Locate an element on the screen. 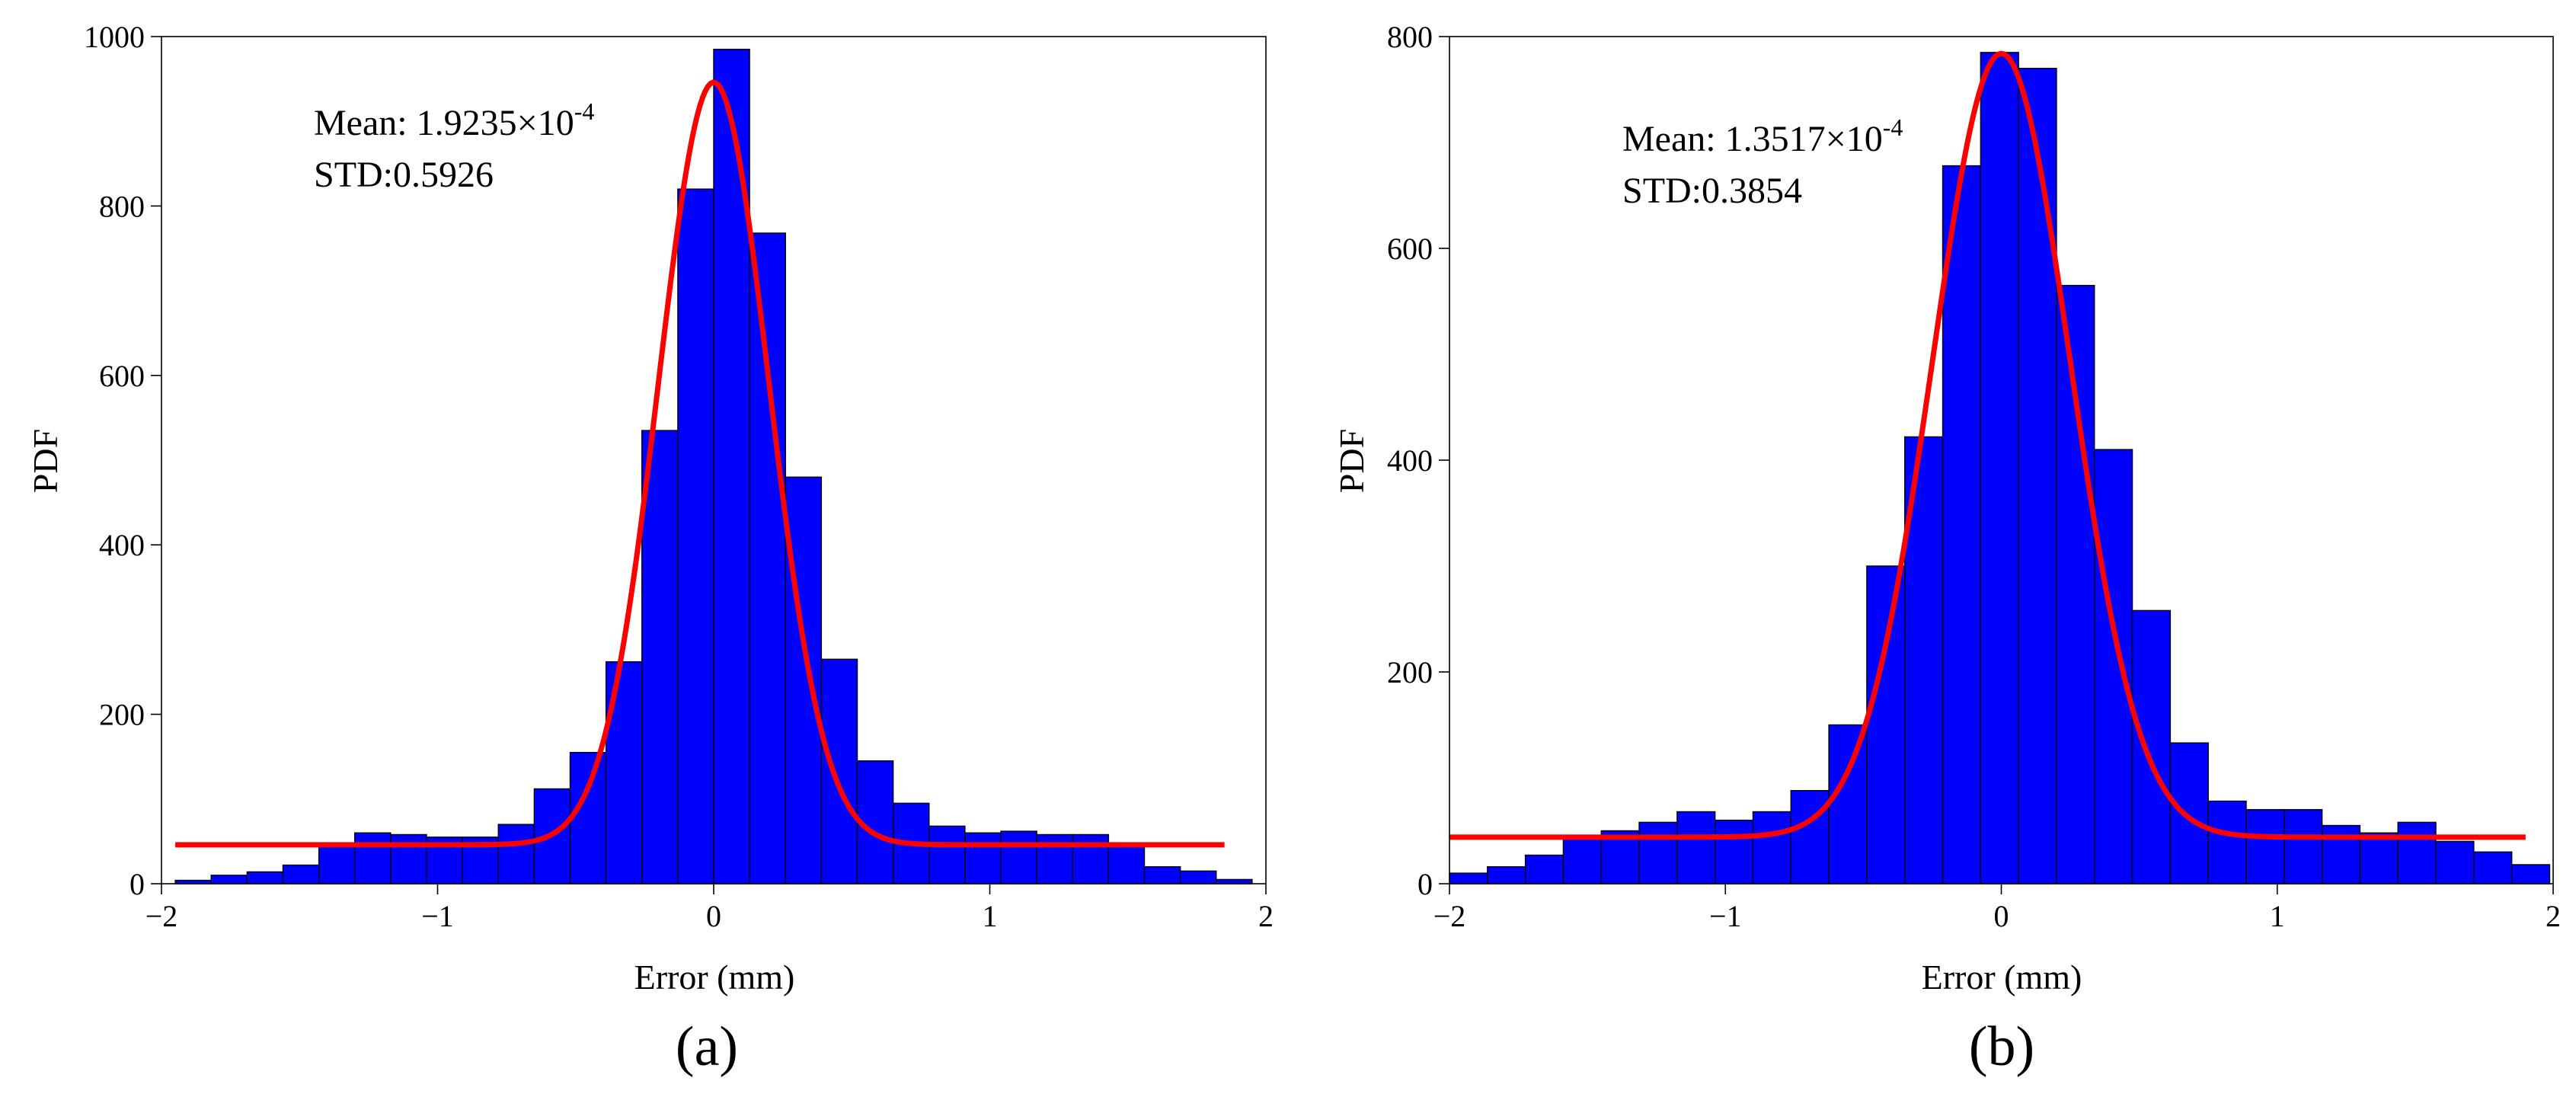 The height and width of the screenshot is (1094, 2576). y-tick-labels-b: 0 200 400 600 800 is located at coordinates (1410, 461).